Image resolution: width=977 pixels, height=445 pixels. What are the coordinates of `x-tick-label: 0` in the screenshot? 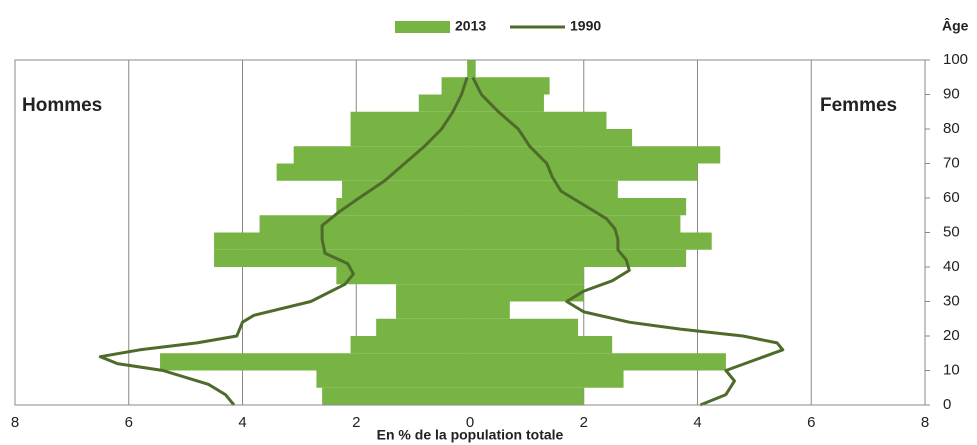 It's located at (470, 422).